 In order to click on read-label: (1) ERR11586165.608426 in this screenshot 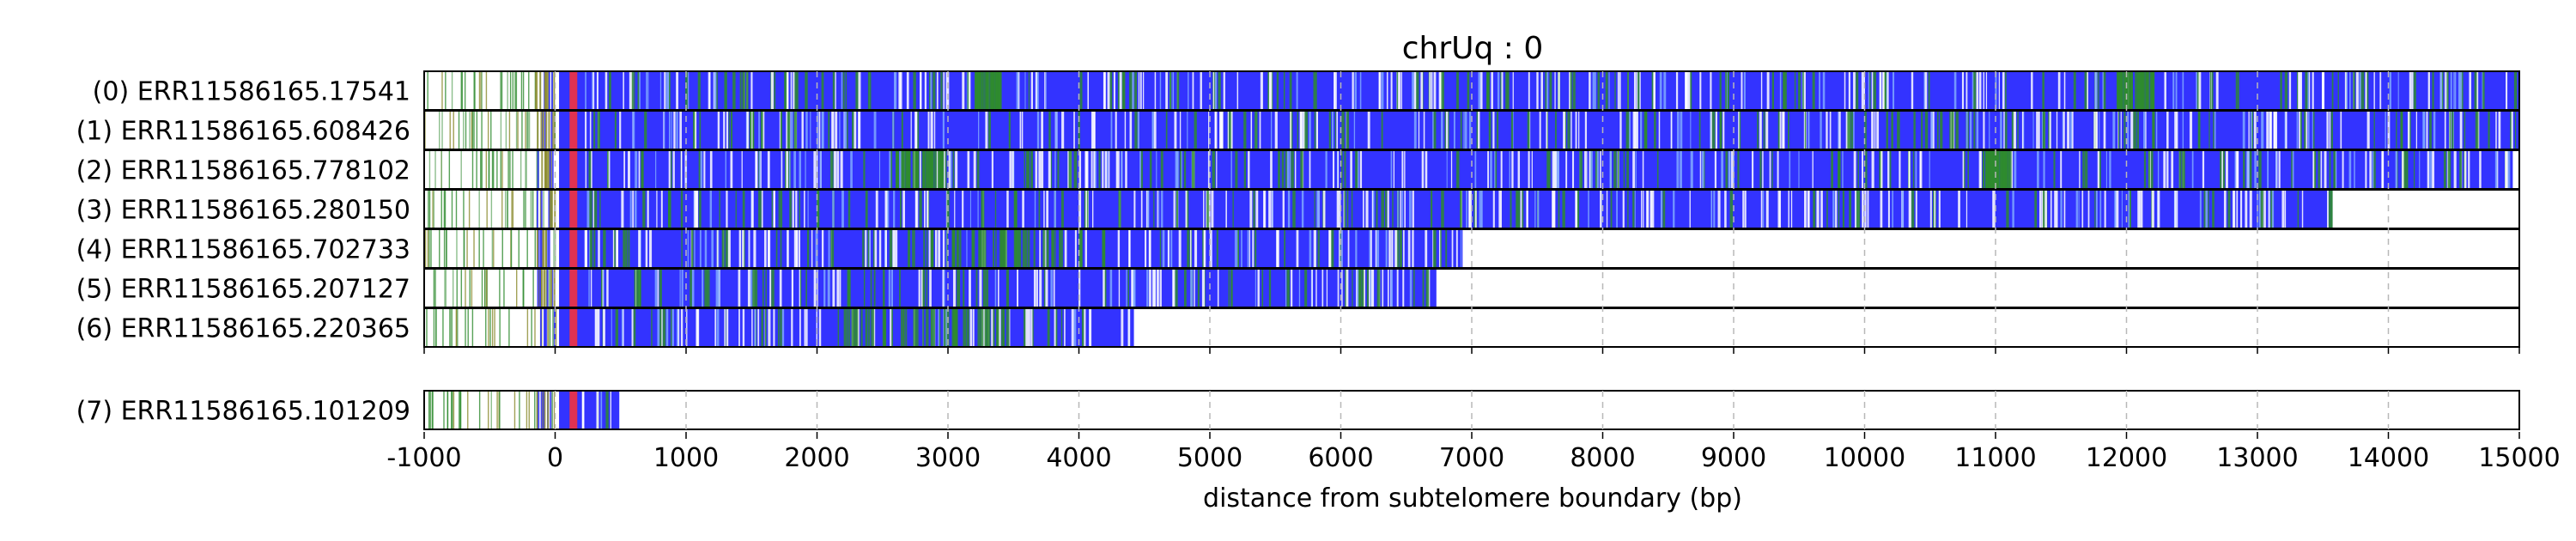, I will do `click(243, 132)`.